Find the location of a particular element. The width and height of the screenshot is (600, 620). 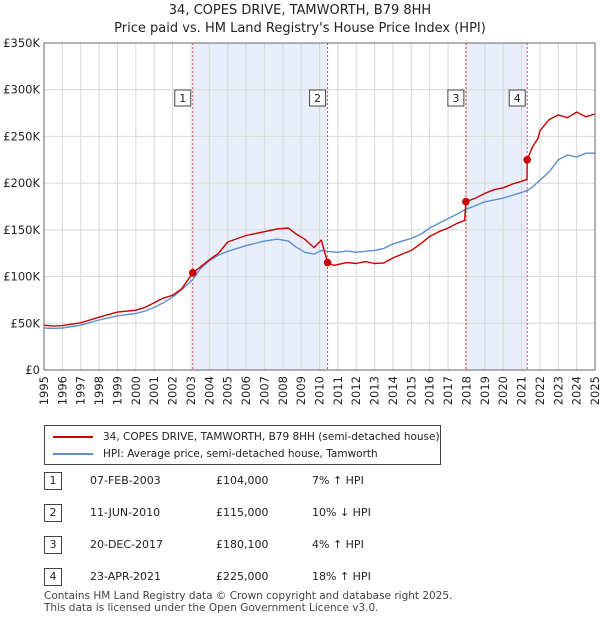

x-tick-label: 2009 is located at coordinates (301, 390).